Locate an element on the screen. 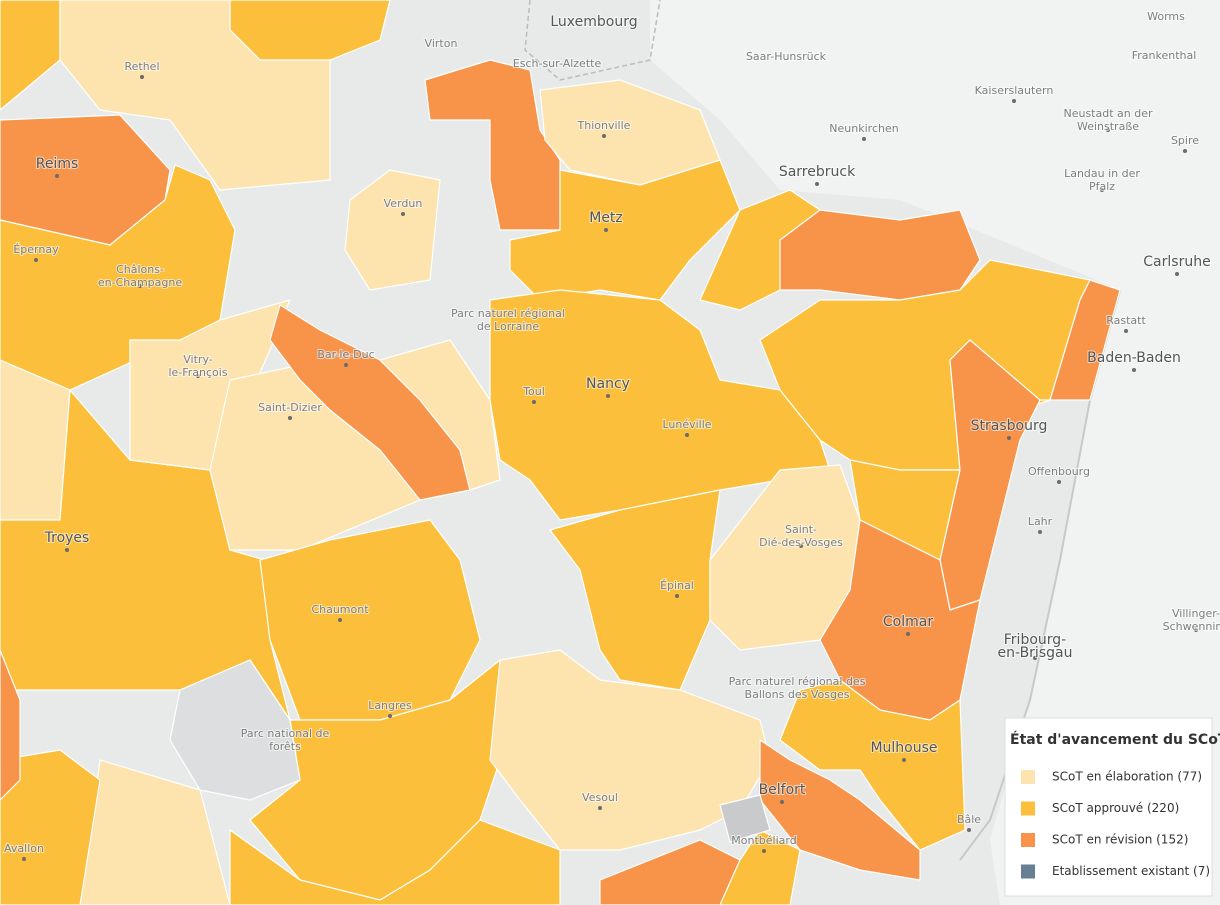 The height and width of the screenshot is (905, 1220). place-label: Parc national de forêts is located at coordinates (285, 740).